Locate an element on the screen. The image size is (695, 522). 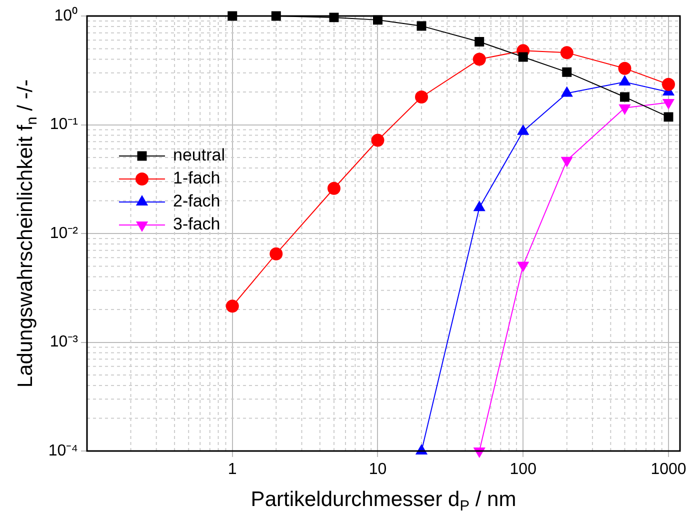
legend-label: neutral is located at coordinates (199, 155).